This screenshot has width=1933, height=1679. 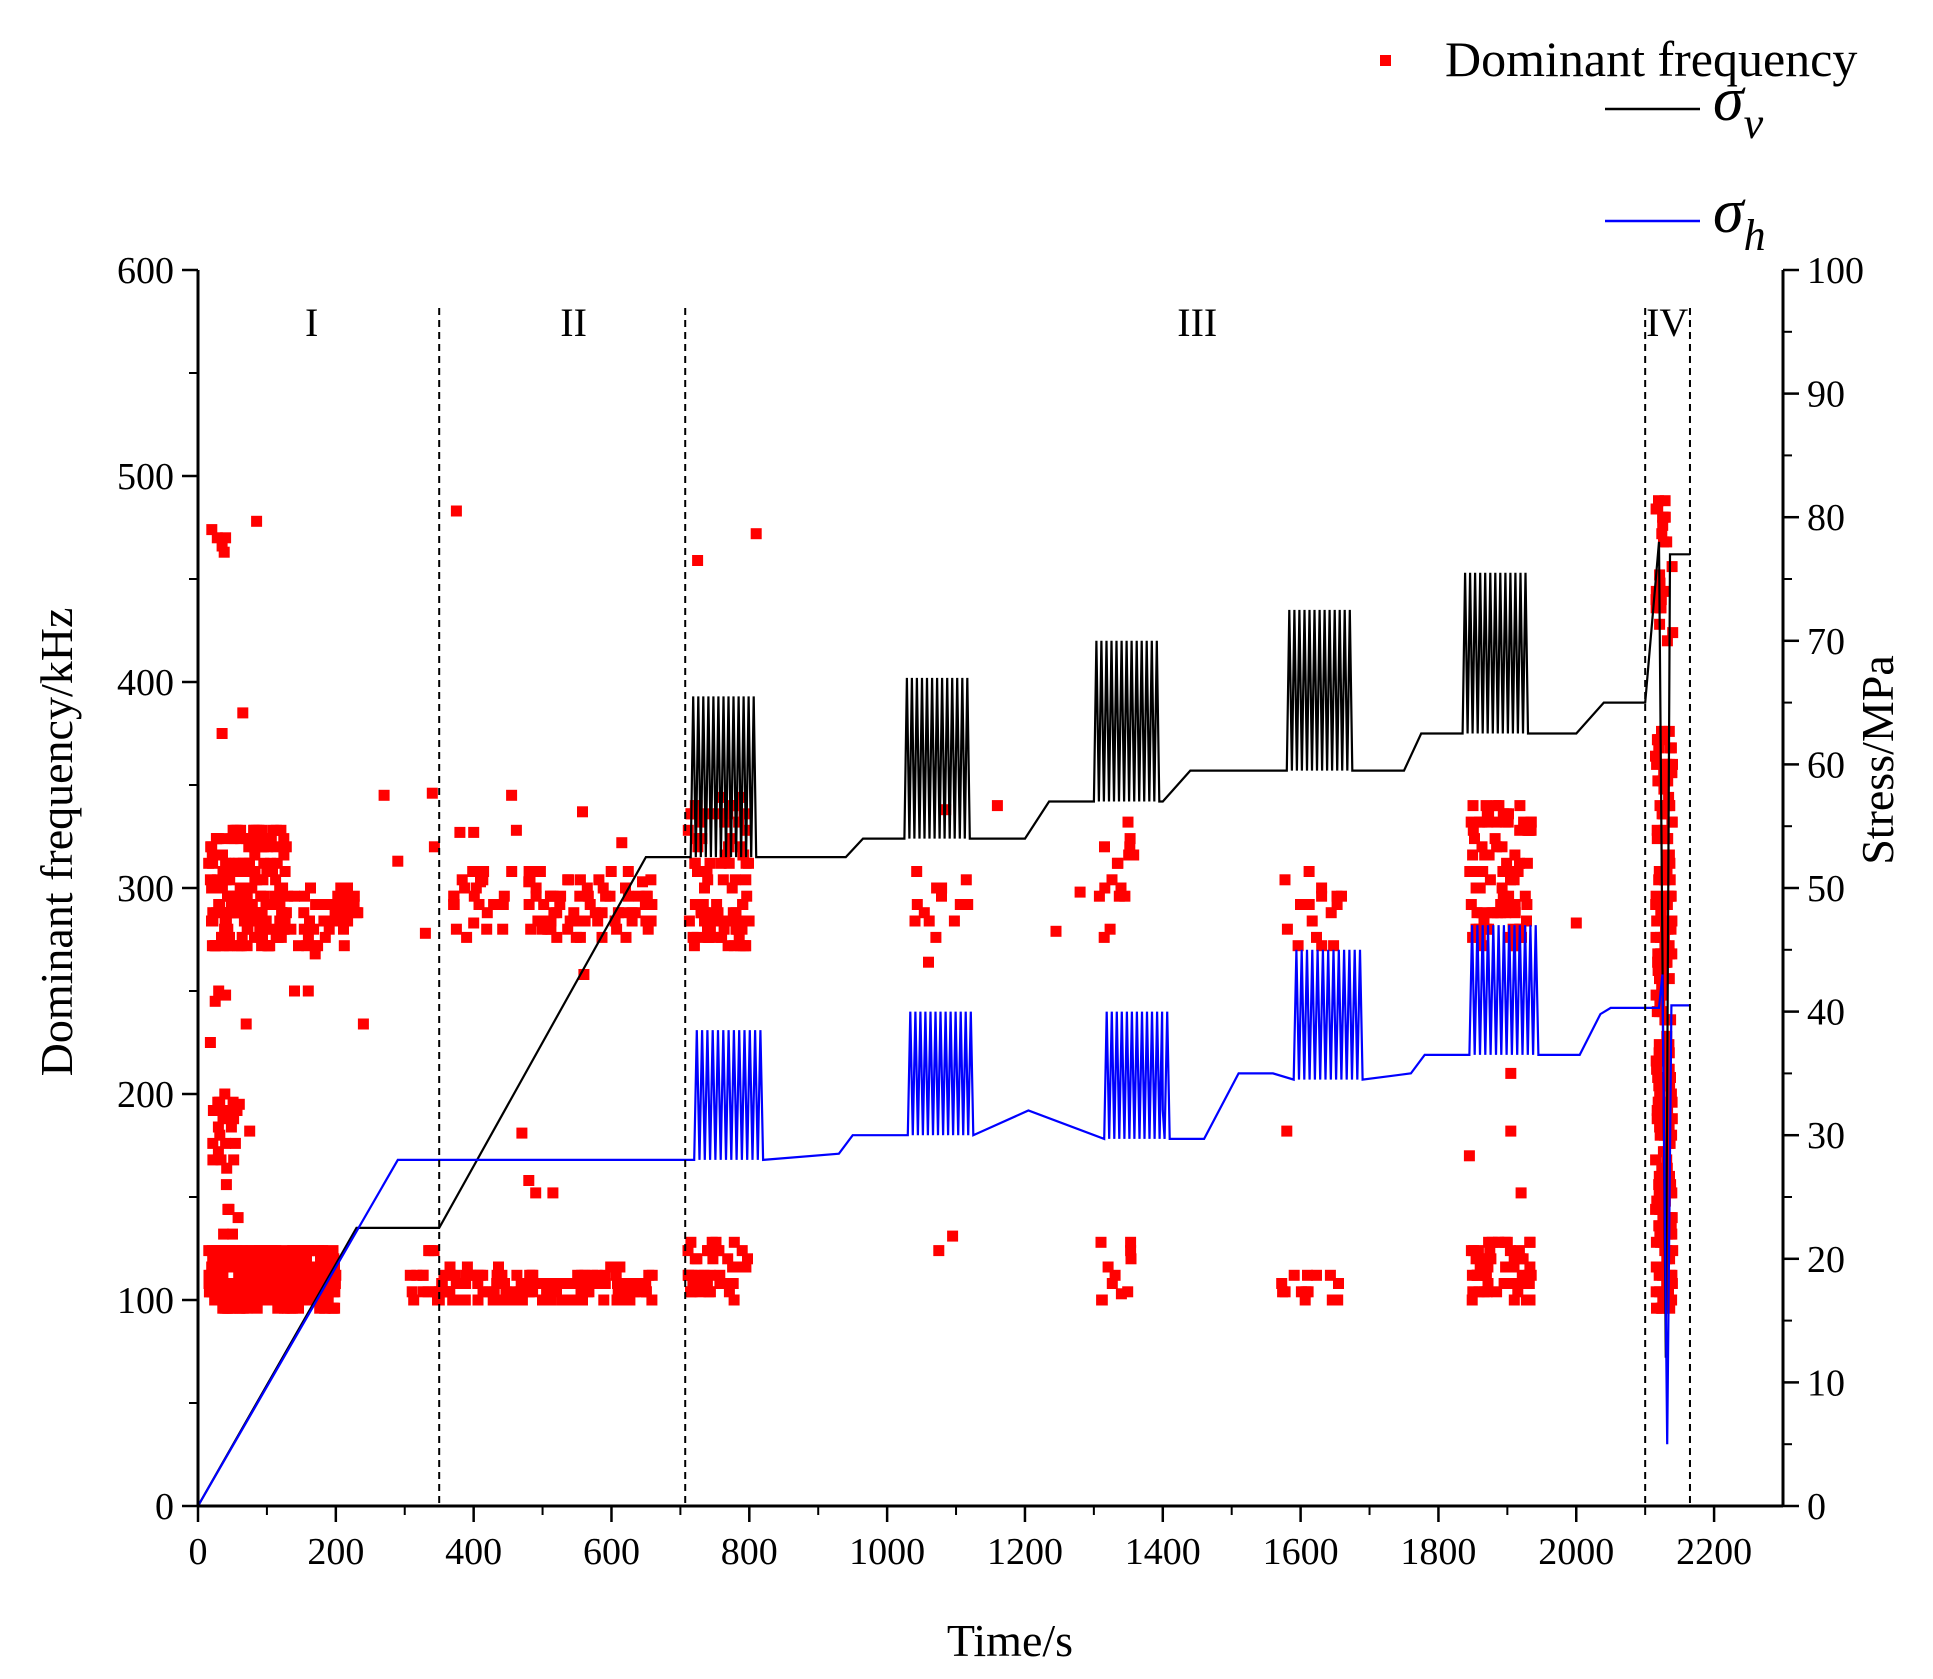 What do you see at coordinates (887, 1552) in the screenshot?
I see `x-tick-label: 1000` at bounding box center [887, 1552].